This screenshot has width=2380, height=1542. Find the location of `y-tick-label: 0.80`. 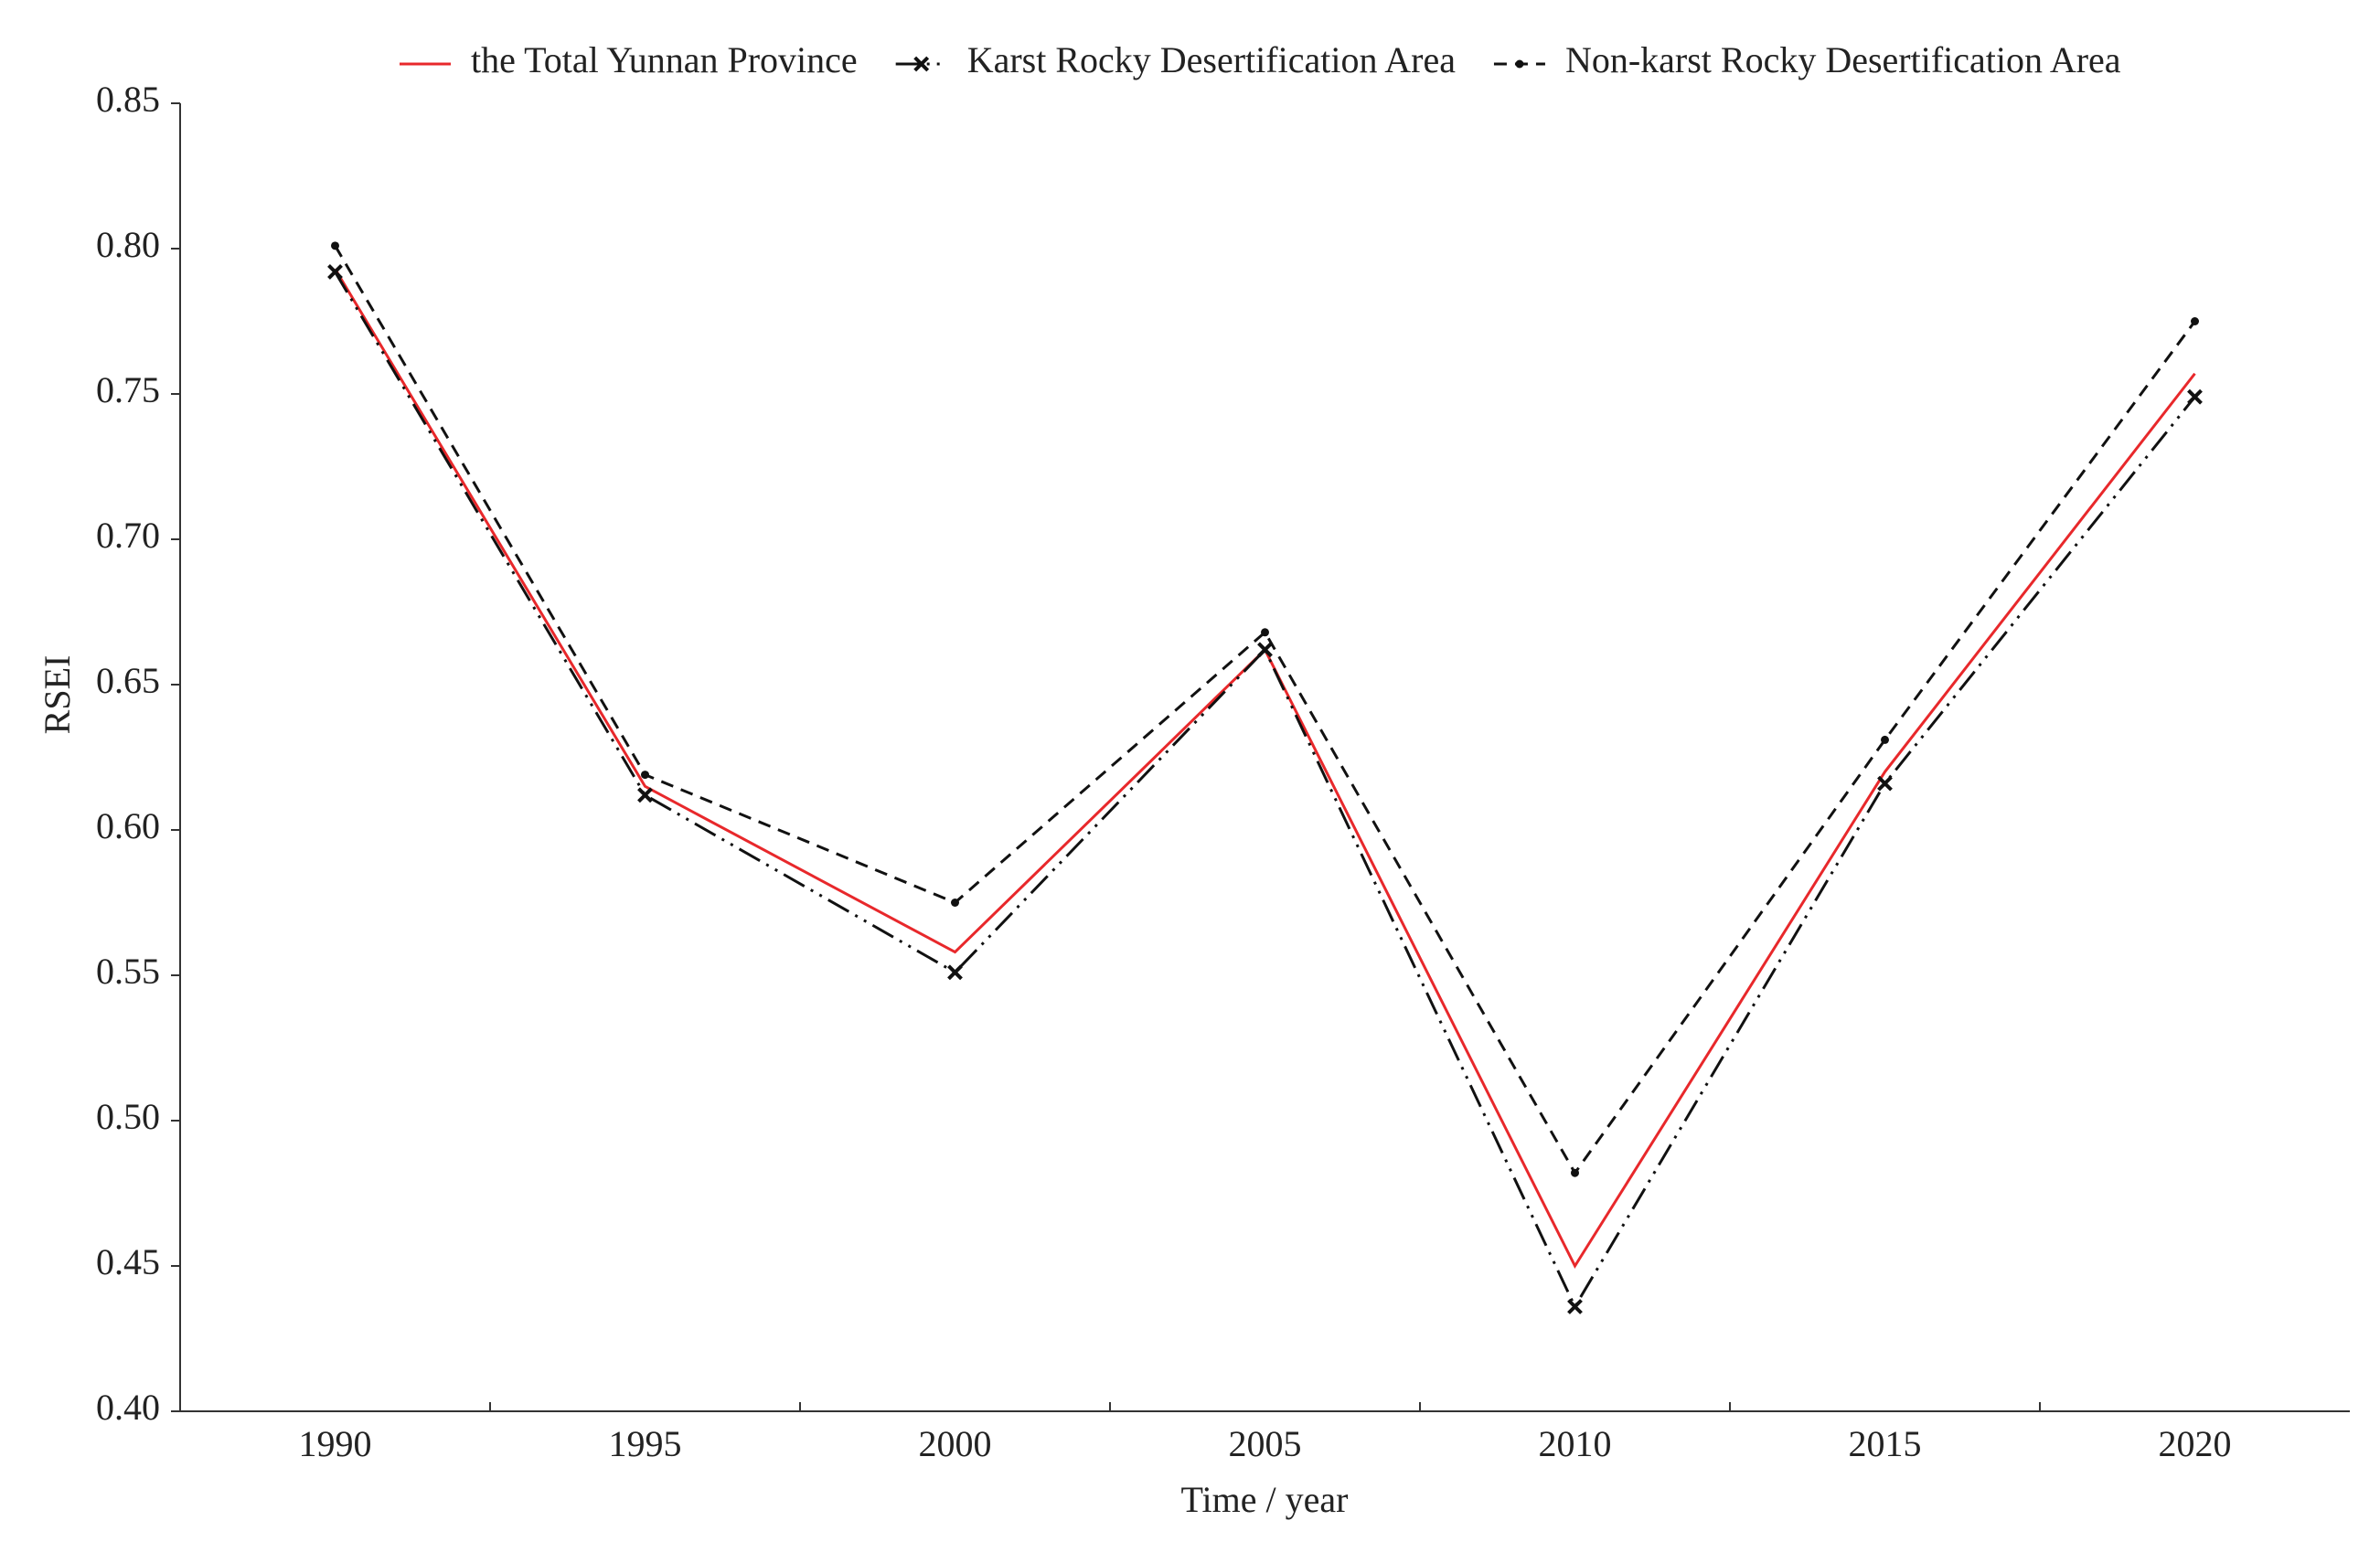

y-tick-label: 0.80 is located at coordinates (128, 245).